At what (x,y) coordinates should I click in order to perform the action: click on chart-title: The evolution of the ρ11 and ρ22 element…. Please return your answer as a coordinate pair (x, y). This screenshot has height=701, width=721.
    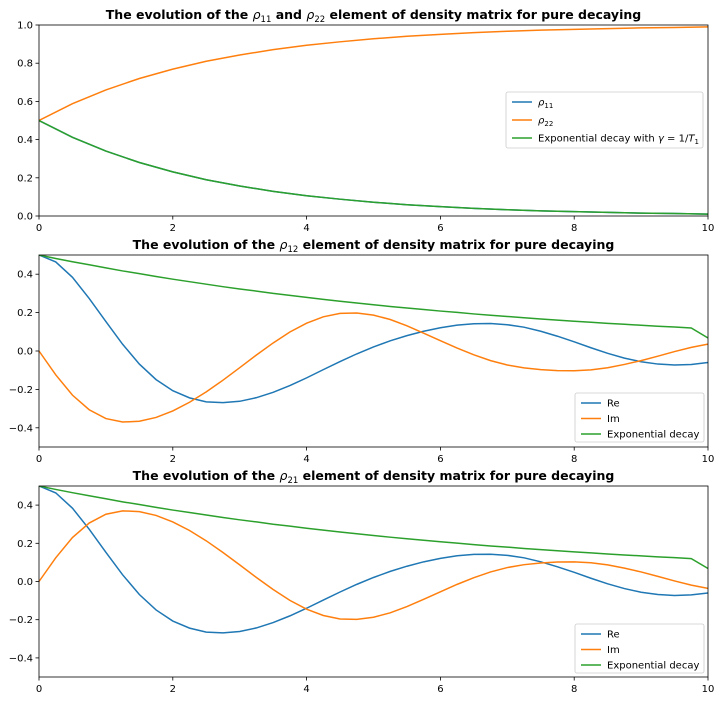
    Looking at the image, I should click on (373, 16).